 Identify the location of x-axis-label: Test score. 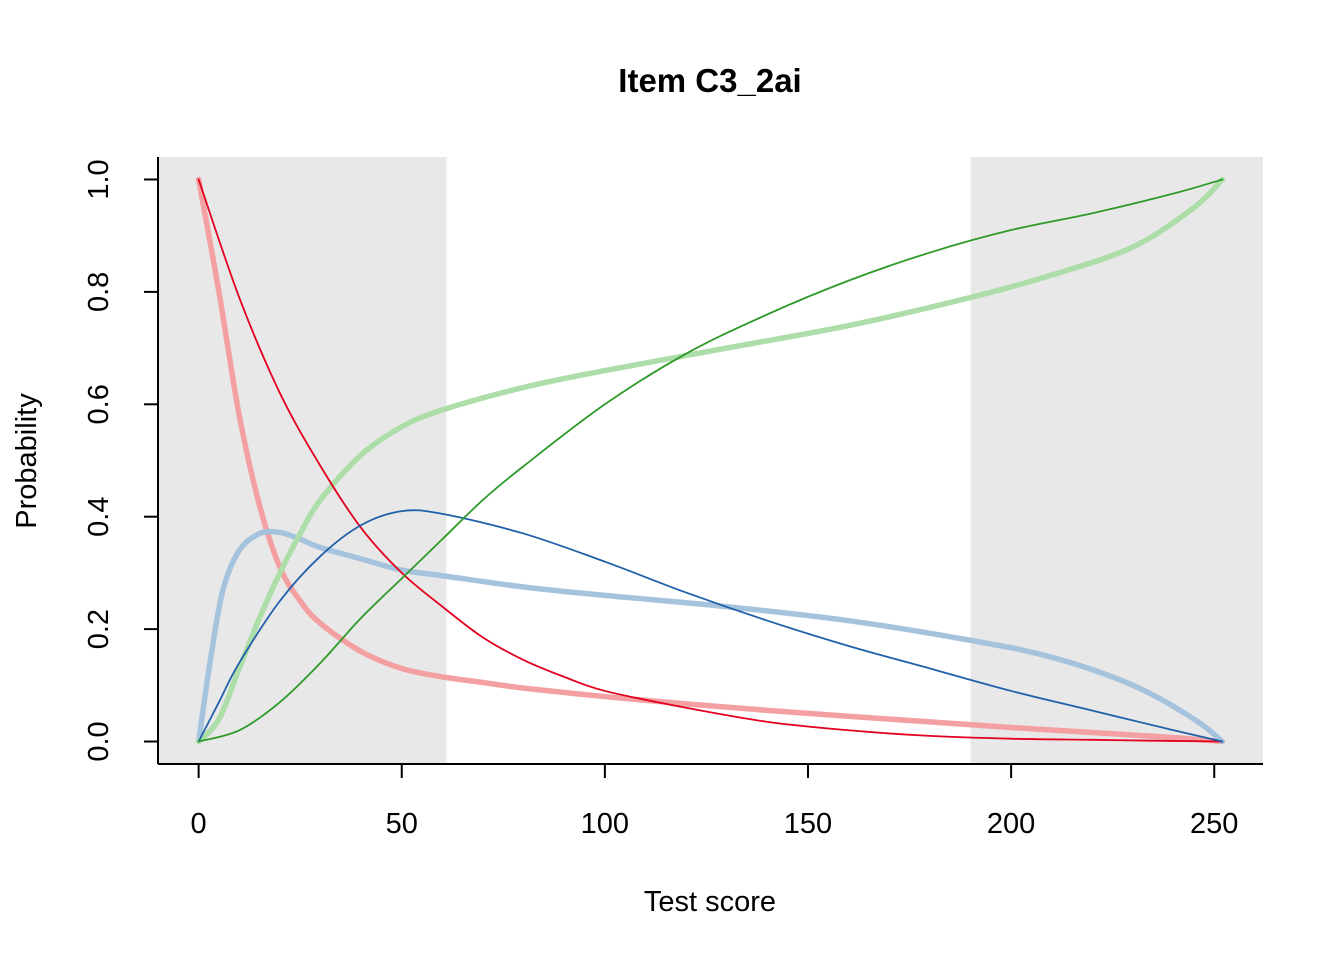
(710, 902).